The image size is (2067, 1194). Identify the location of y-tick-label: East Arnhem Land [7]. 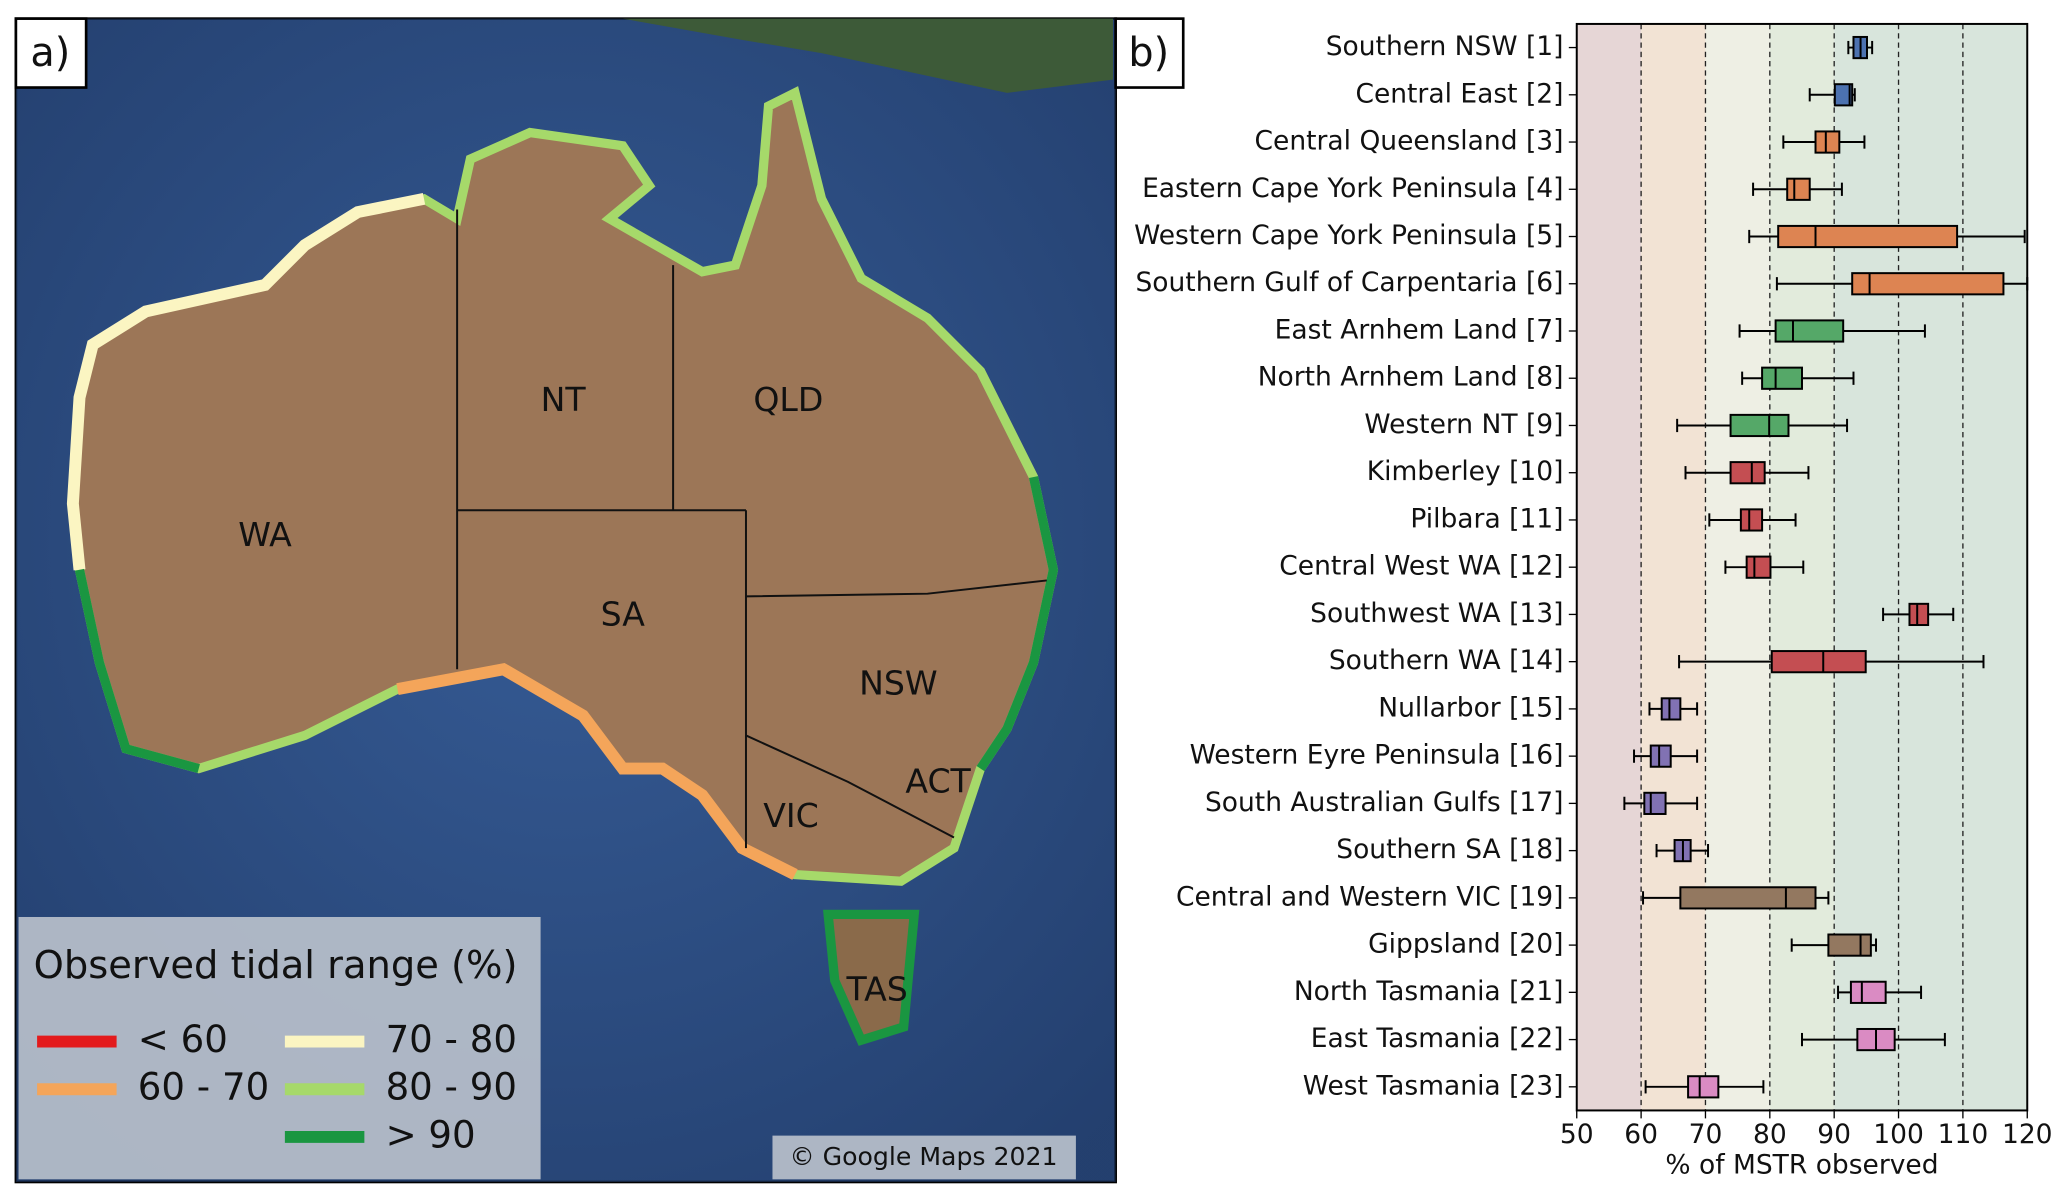
(1419, 329).